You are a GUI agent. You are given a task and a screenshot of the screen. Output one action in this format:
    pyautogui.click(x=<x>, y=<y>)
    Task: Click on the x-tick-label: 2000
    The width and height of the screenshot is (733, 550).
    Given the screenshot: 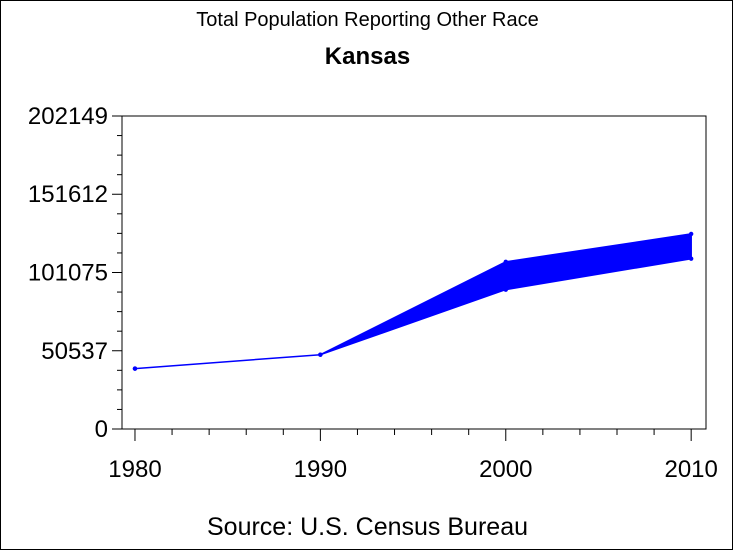 What is the action you would take?
    pyautogui.click(x=505, y=469)
    